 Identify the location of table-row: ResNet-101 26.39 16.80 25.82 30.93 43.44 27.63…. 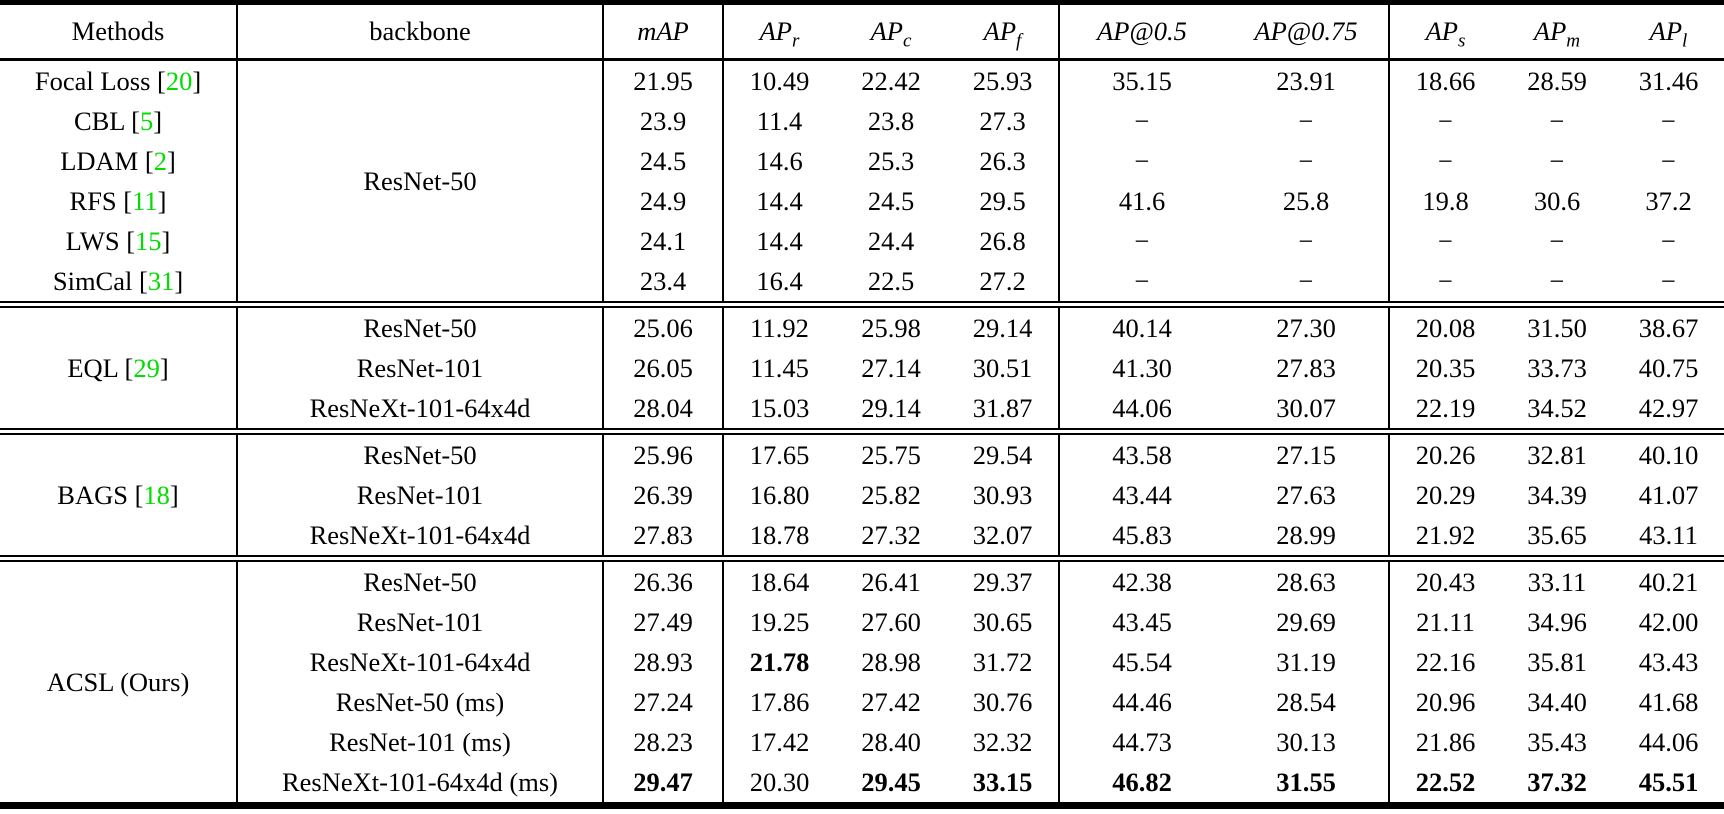
(862, 495).